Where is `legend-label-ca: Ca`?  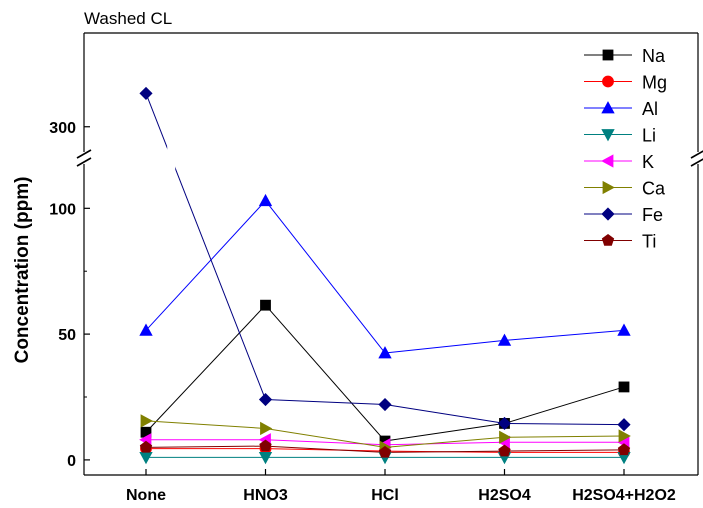 legend-label-ca: Ca is located at coordinates (654, 189).